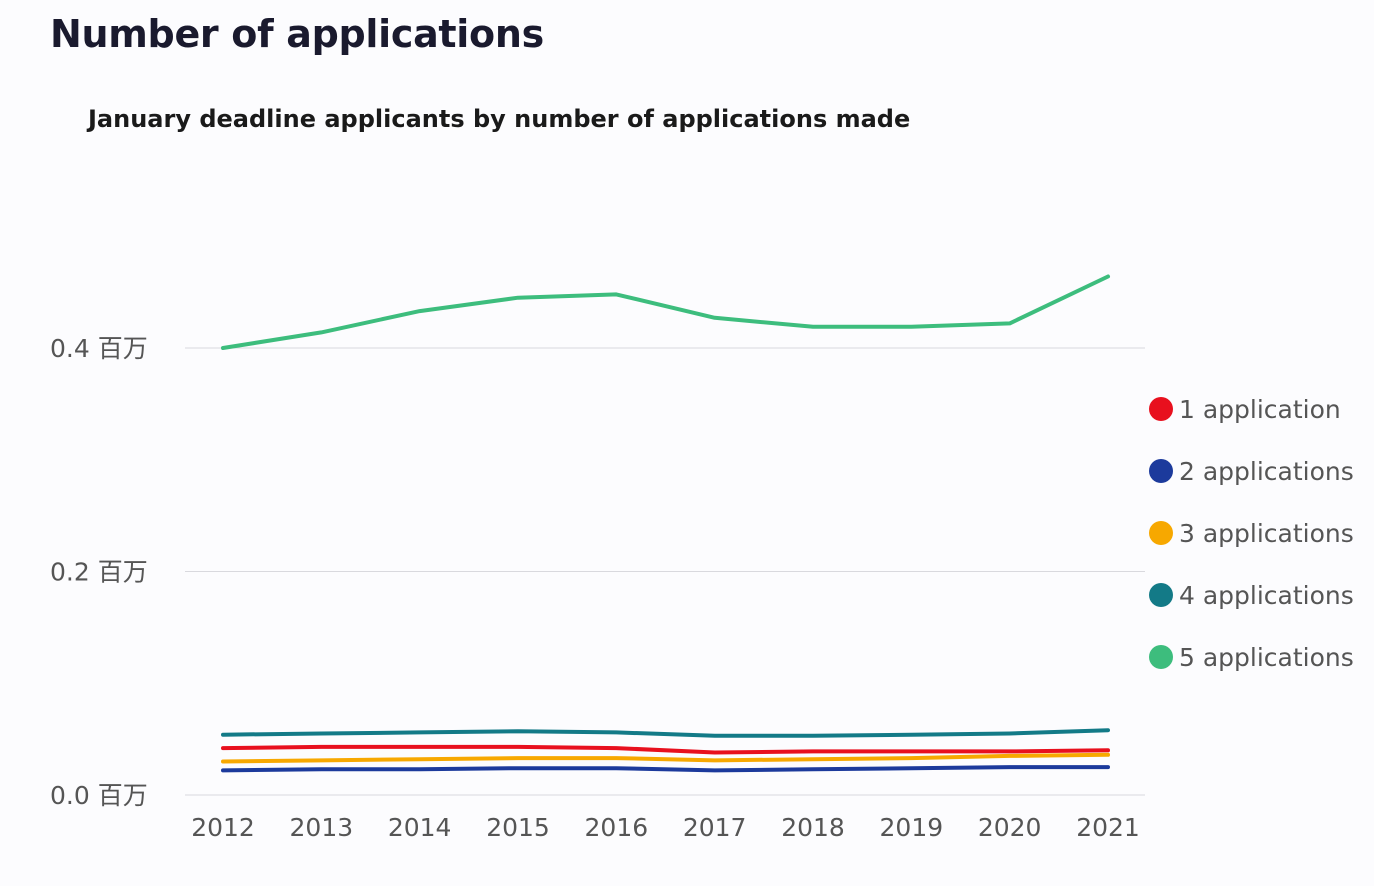 The height and width of the screenshot is (886, 1374). What do you see at coordinates (99, 795) in the screenshot?
I see `y-tick-label: 0.0 百万` at bounding box center [99, 795].